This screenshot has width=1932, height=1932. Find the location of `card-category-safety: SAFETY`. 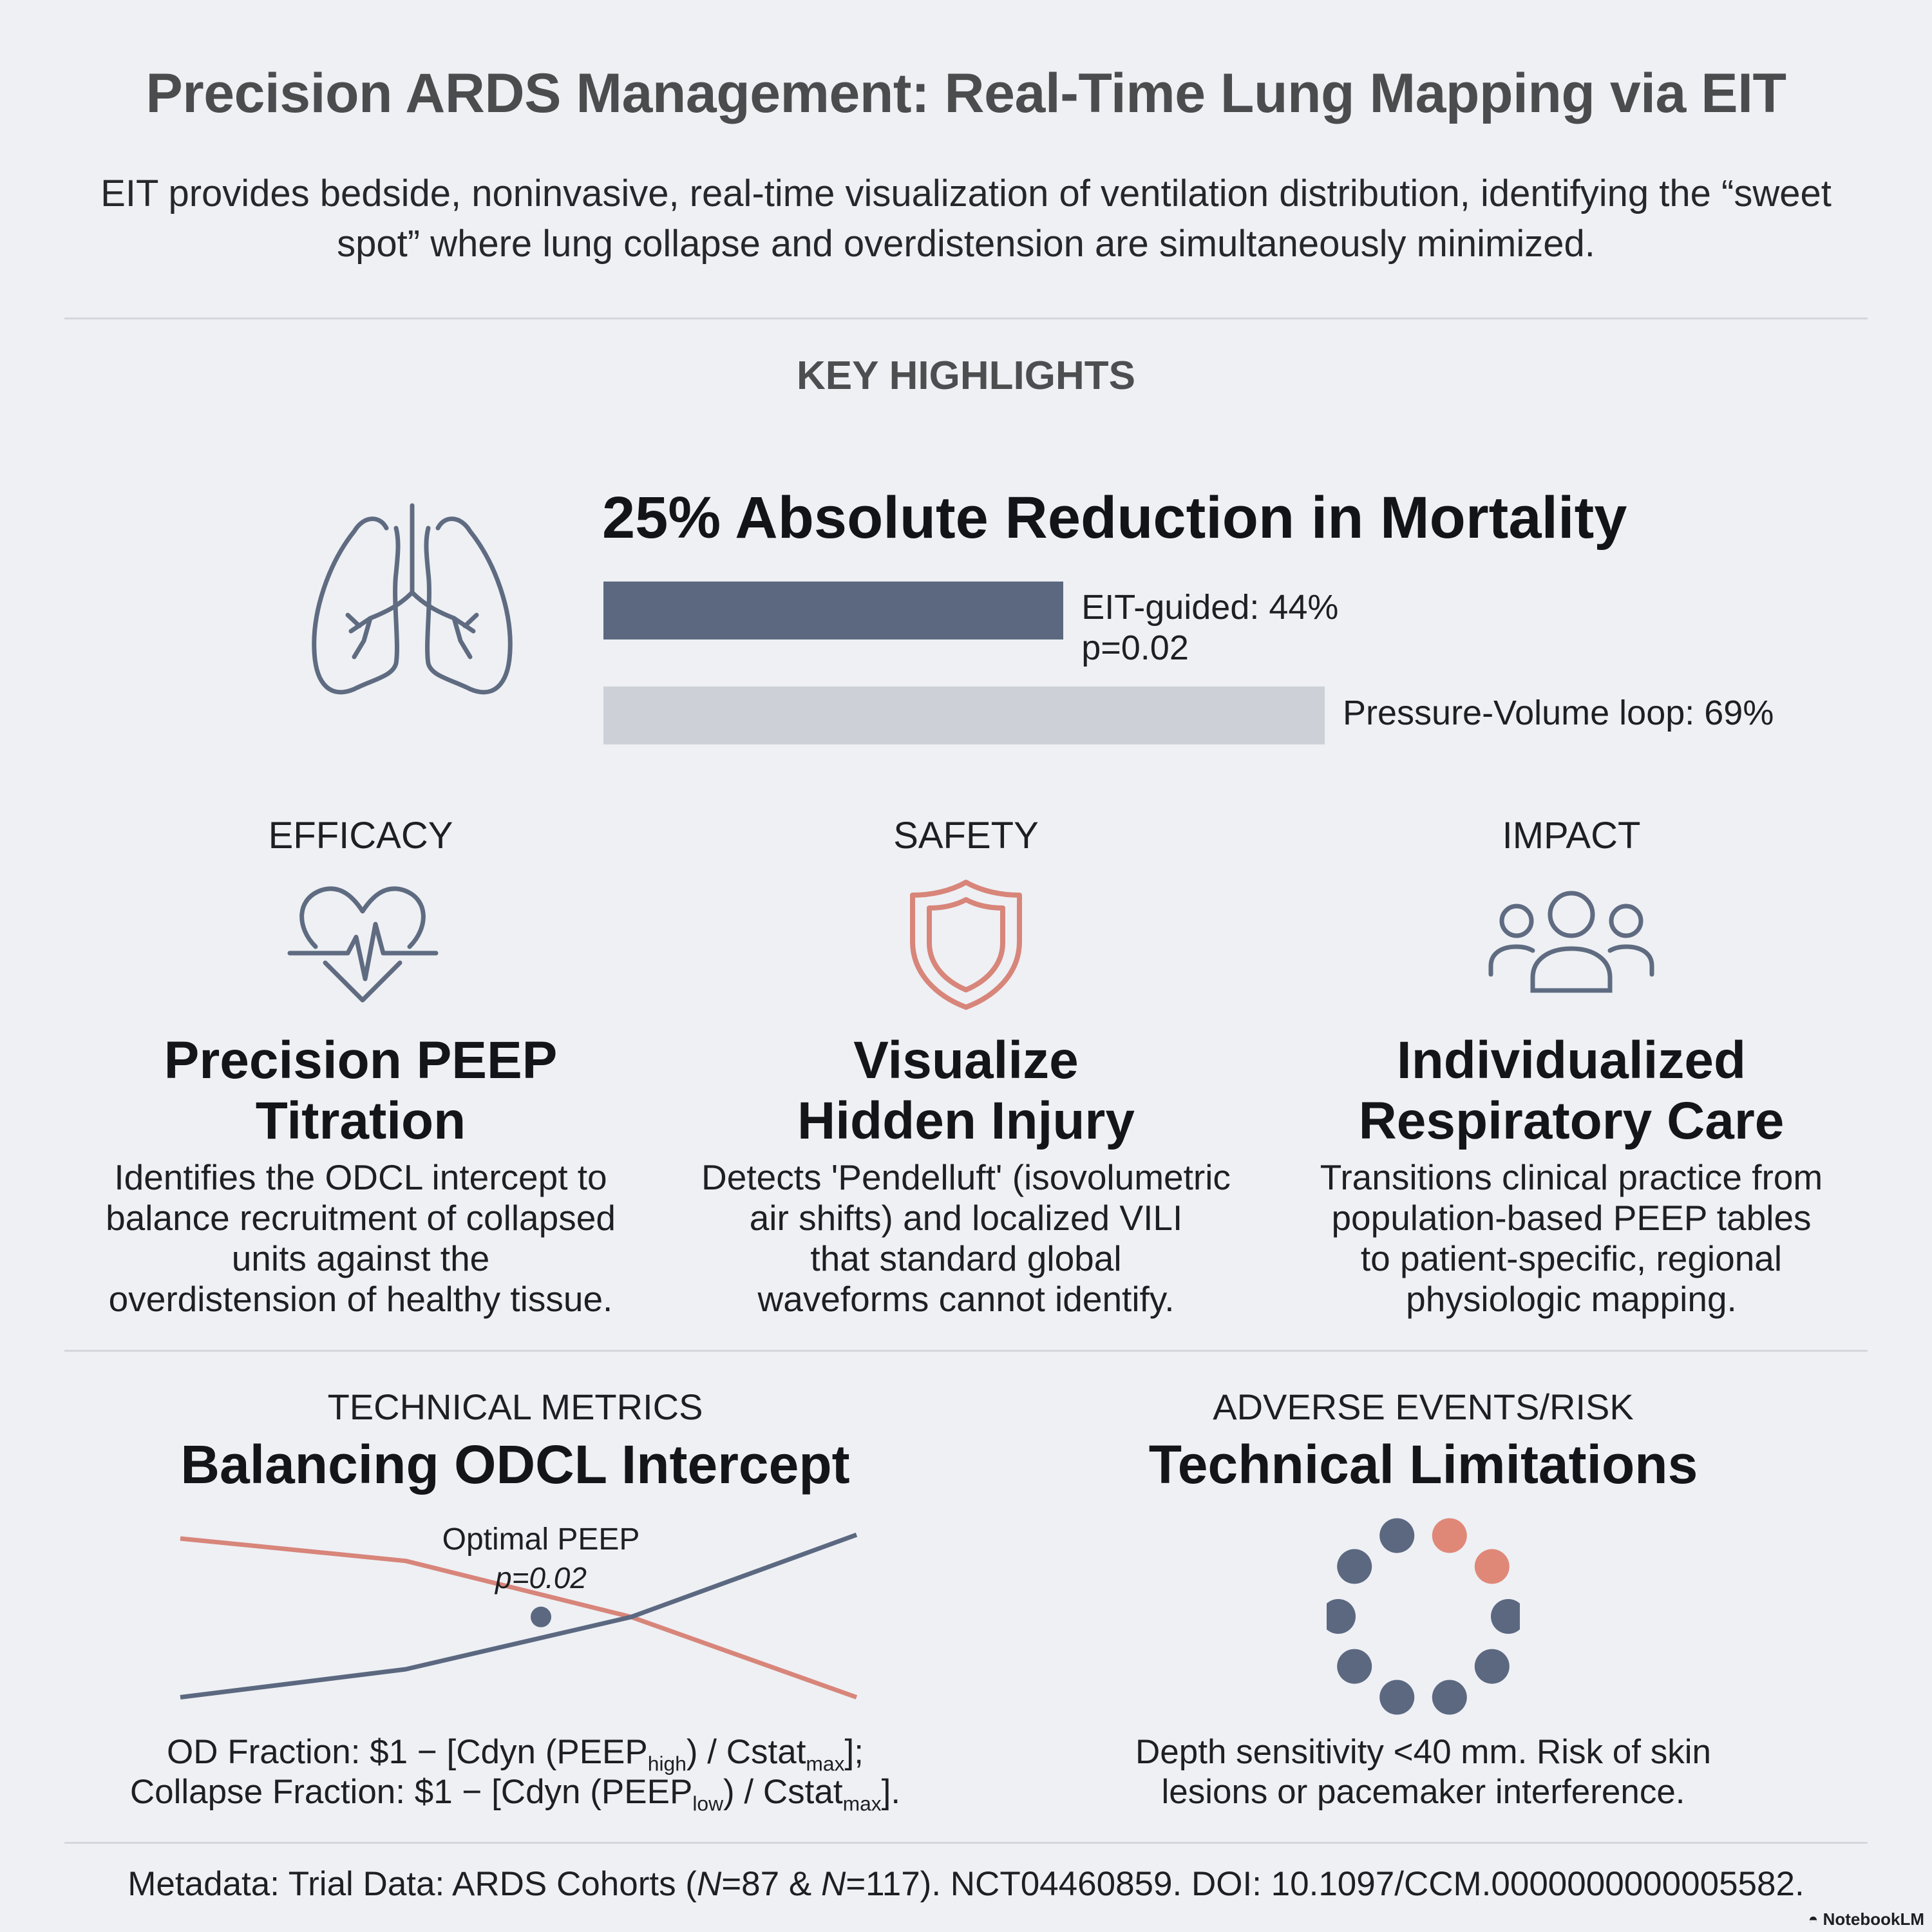

card-category-safety: SAFETY is located at coordinates (966, 836).